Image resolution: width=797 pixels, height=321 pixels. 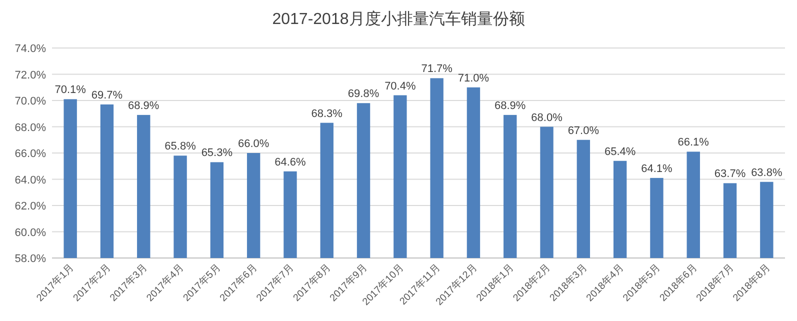 What do you see at coordinates (364, 94) in the screenshot?
I see `data-label: 69.8%` at bounding box center [364, 94].